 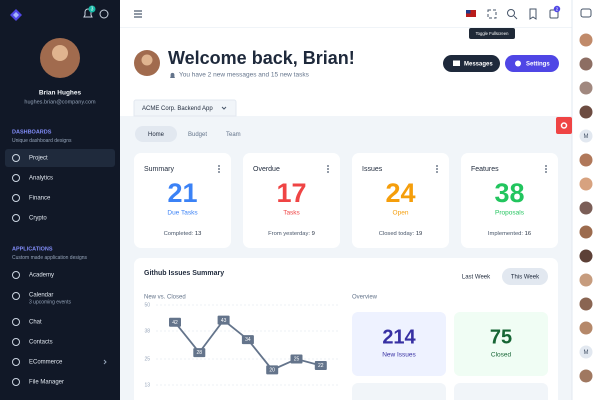 What do you see at coordinates (147, 331) in the screenshot?
I see `y-tick-label: 38` at bounding box center [147, 331].